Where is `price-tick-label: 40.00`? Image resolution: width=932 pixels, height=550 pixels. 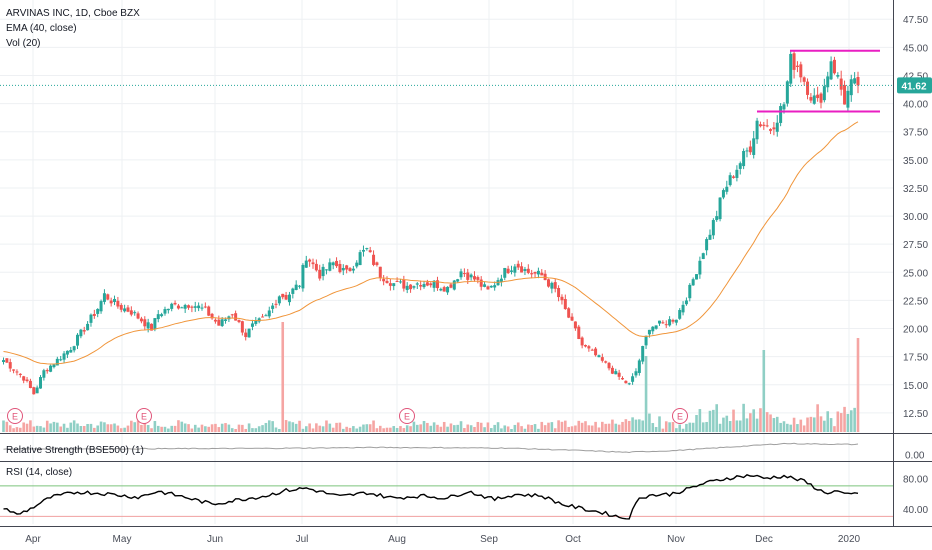
price-tick-label: 40.00 is located at coordinates (915, 105).